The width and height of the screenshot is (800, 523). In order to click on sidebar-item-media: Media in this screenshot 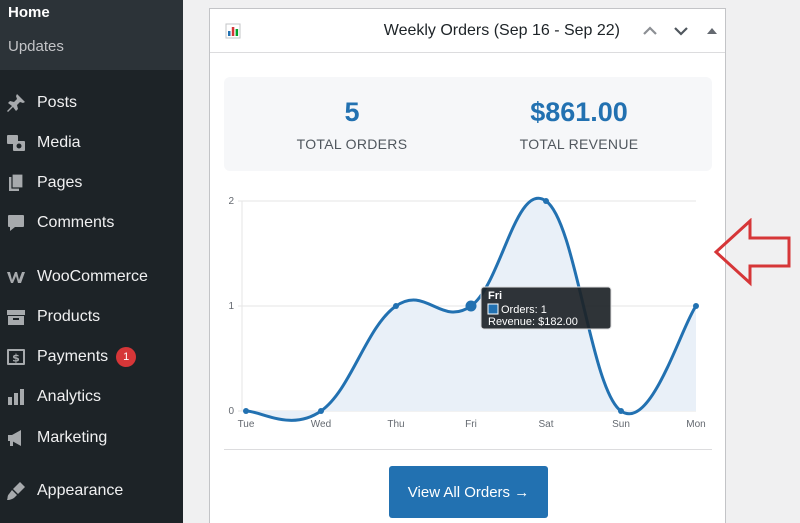, I will do `click(91, 143)`.